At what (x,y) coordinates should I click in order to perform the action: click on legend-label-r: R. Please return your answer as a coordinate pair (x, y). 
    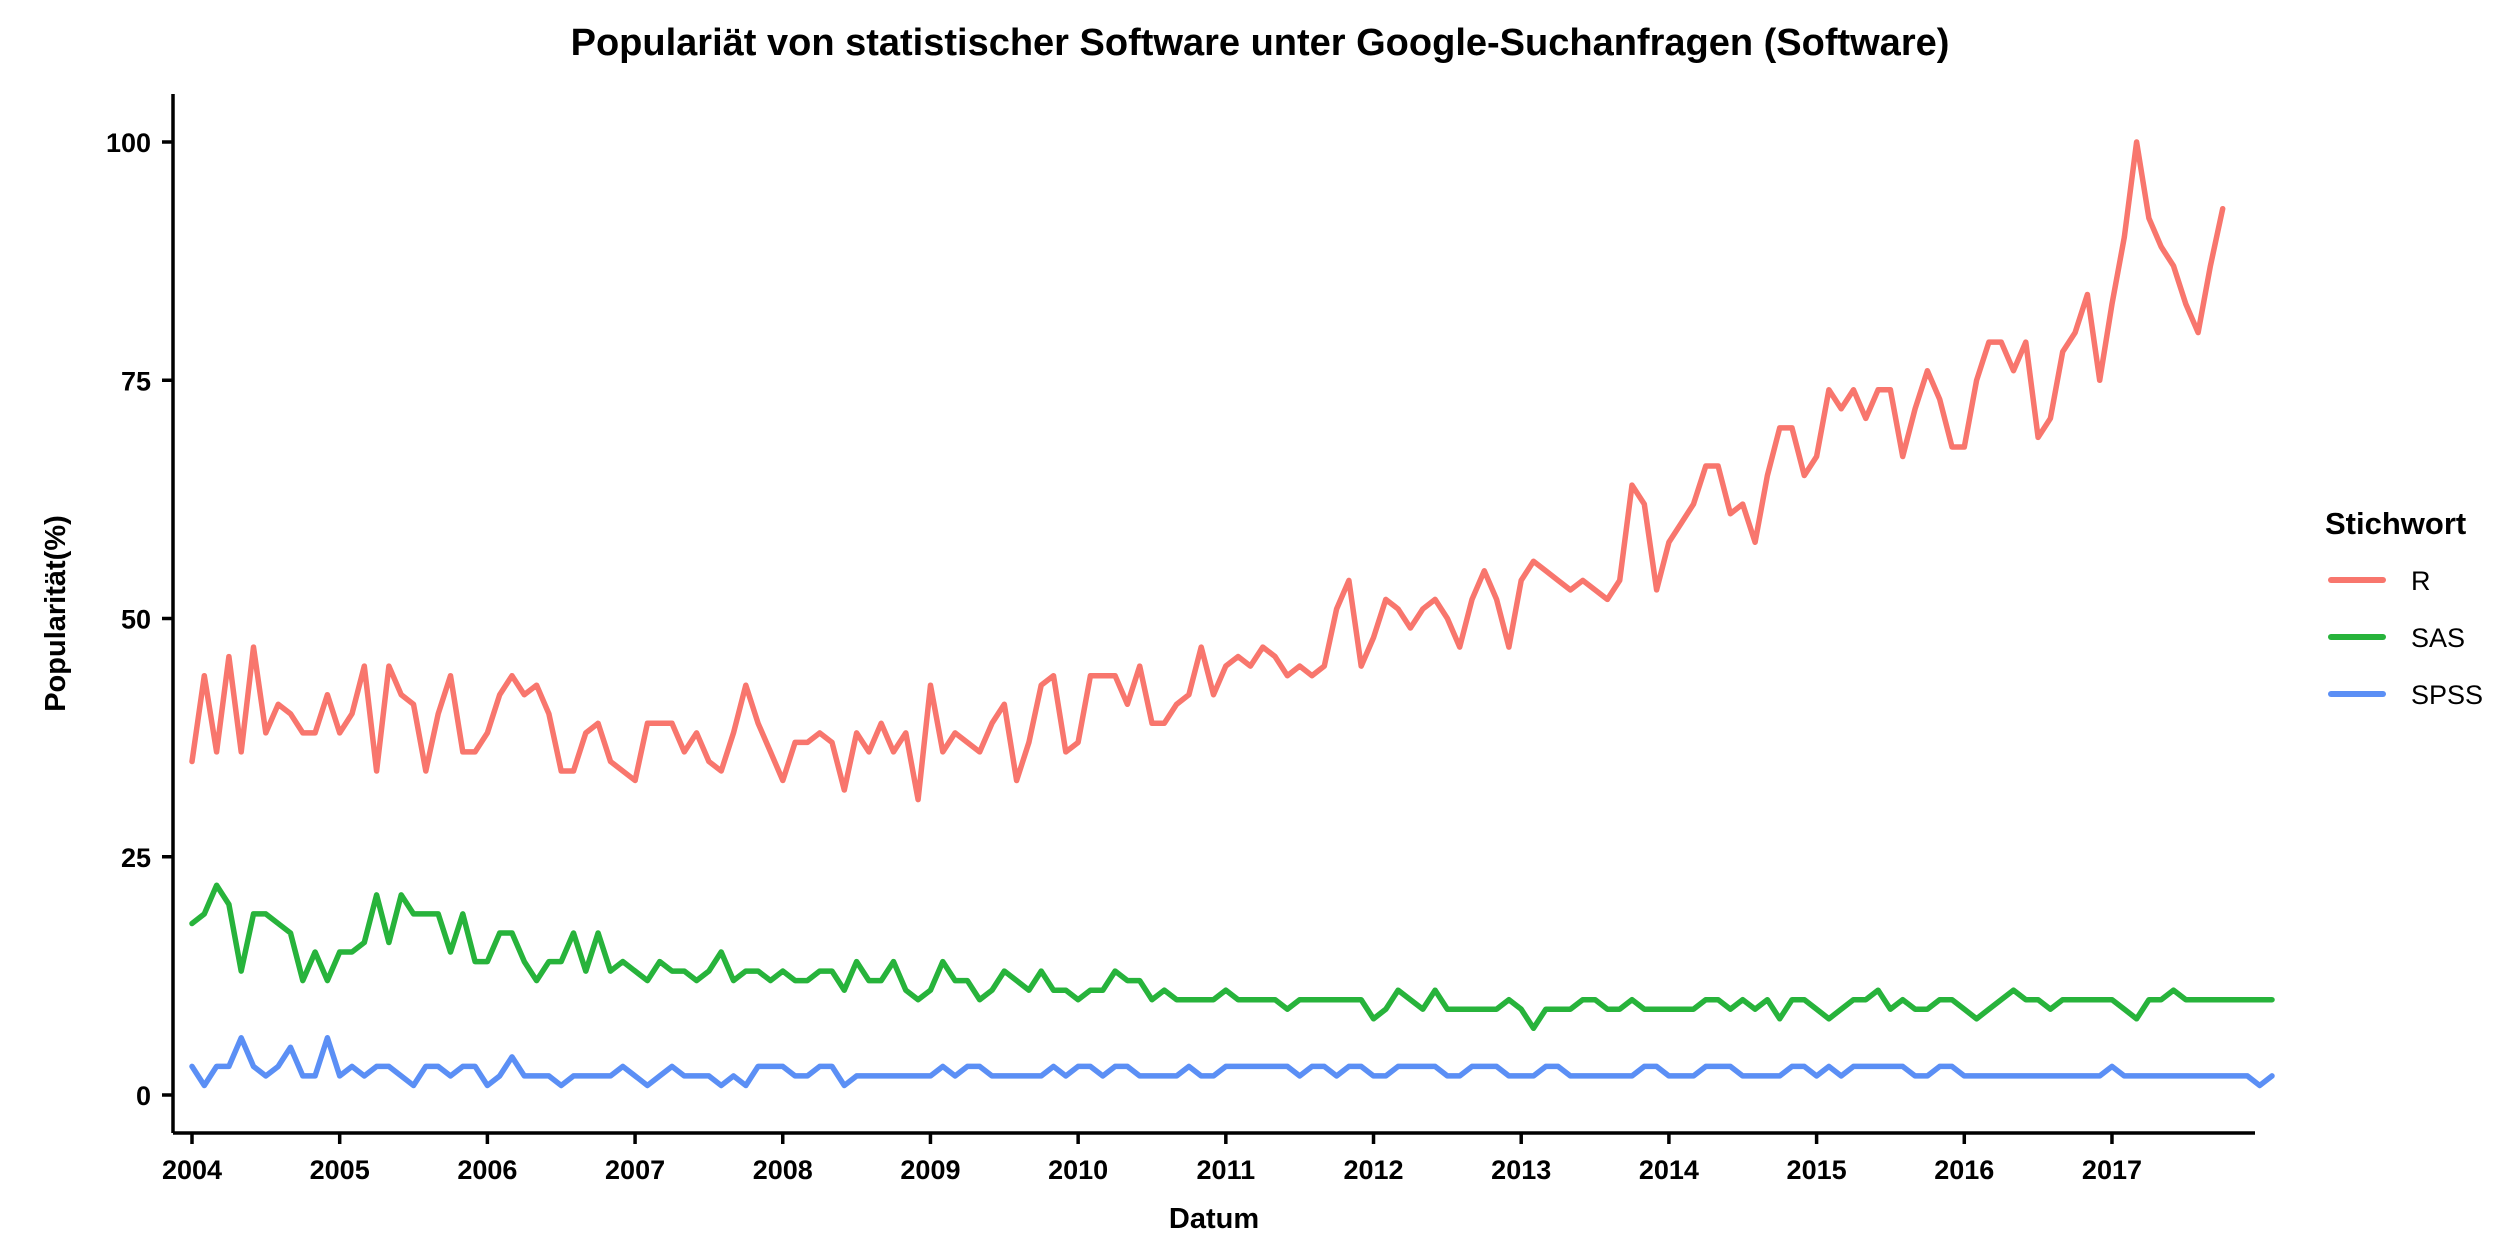
    Looking at the image, I should click on (2421, 581).